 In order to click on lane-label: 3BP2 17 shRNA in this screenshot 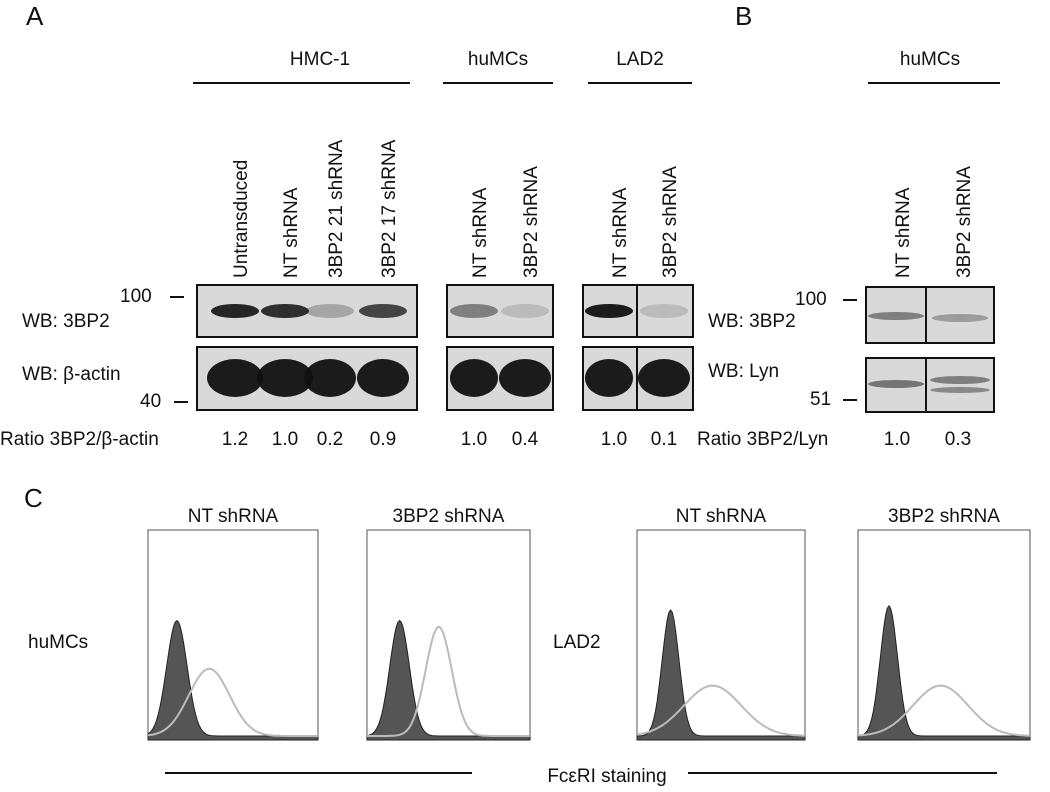, I will do `click(389, 208)`.